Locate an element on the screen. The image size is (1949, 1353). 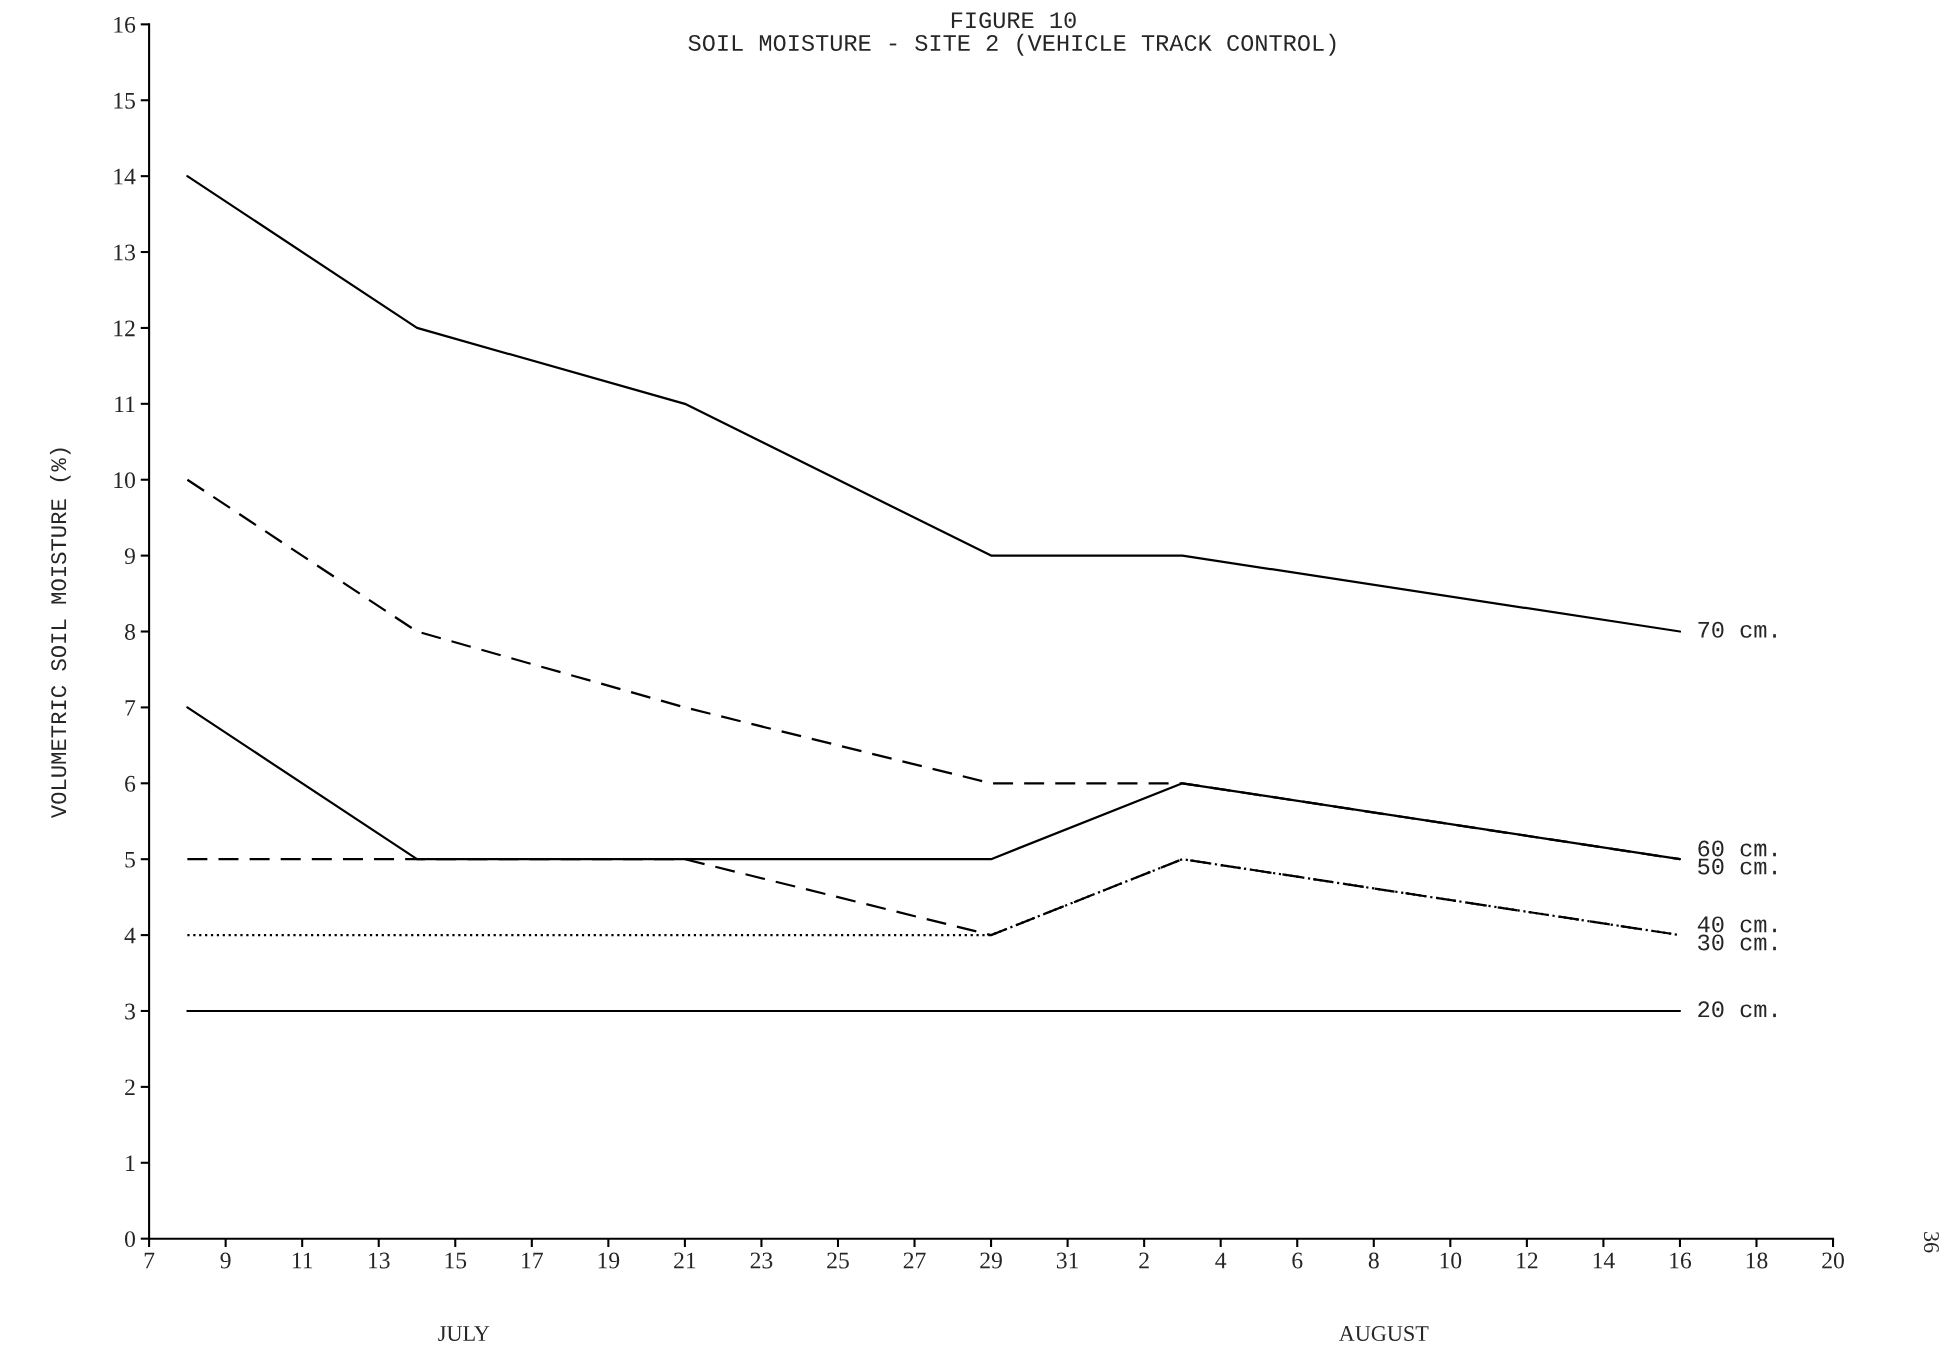
series-label: 40 cm. is located at coordinates (1736, 924).